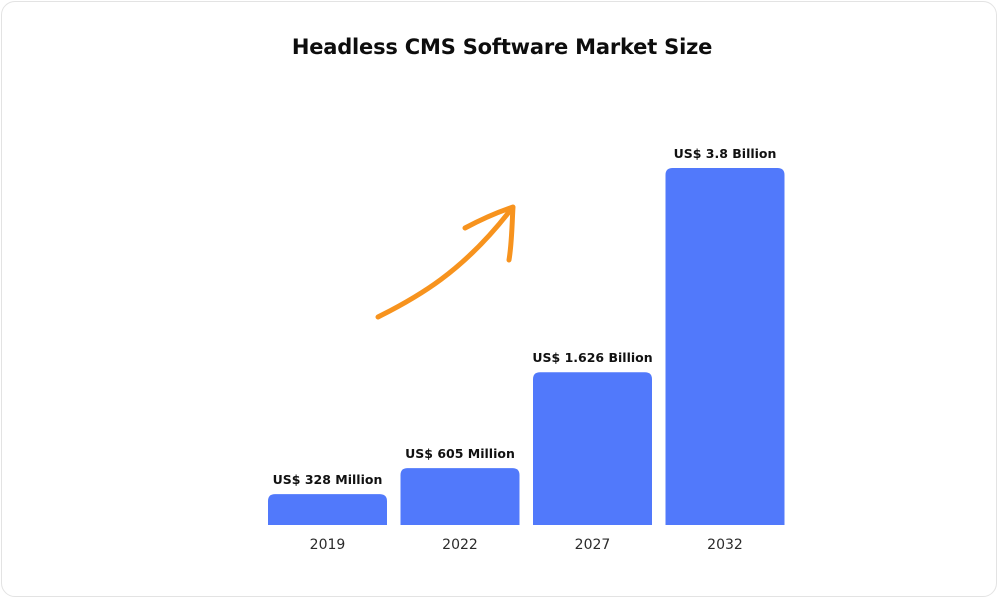  I want to click on arrow-head, so click(489, 233).